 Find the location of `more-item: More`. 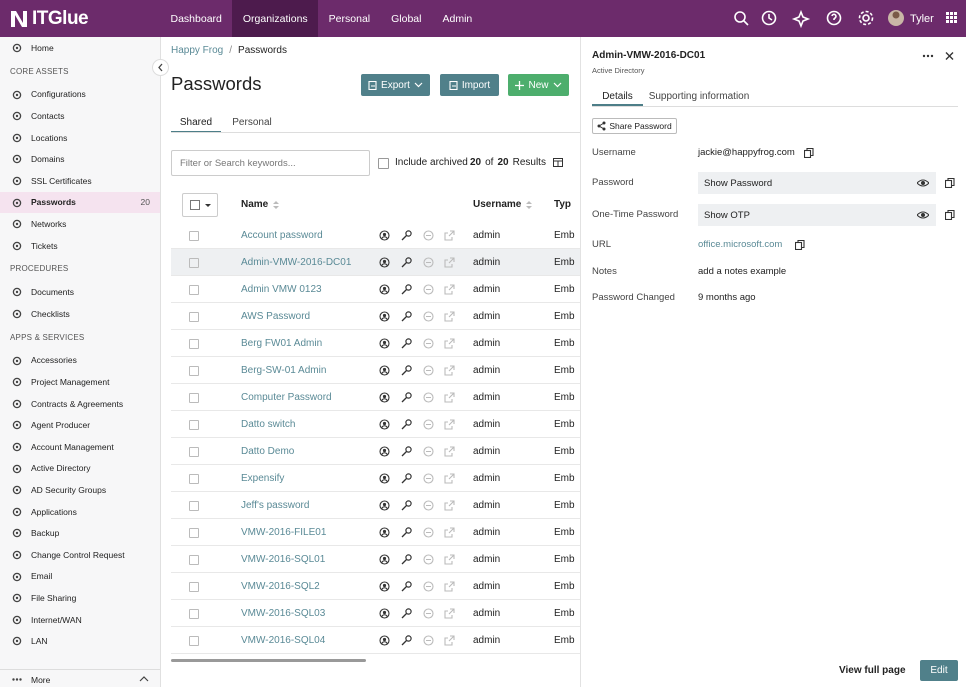

more-item: More is located at coordinates (80, 679).